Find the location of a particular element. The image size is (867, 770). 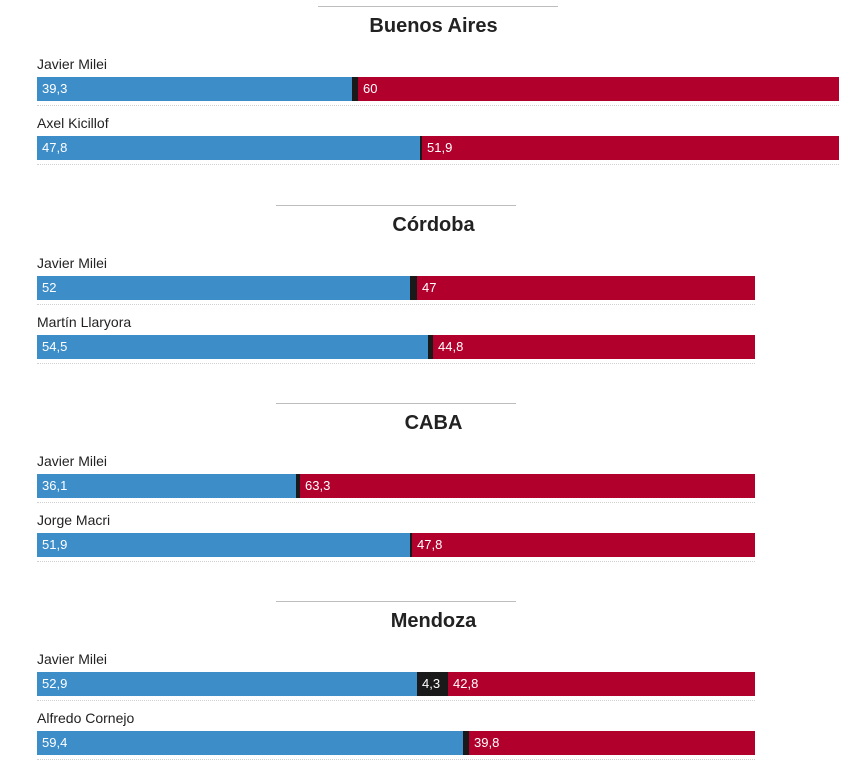

data-label: 63,3 is located at coordinates (318, 485).